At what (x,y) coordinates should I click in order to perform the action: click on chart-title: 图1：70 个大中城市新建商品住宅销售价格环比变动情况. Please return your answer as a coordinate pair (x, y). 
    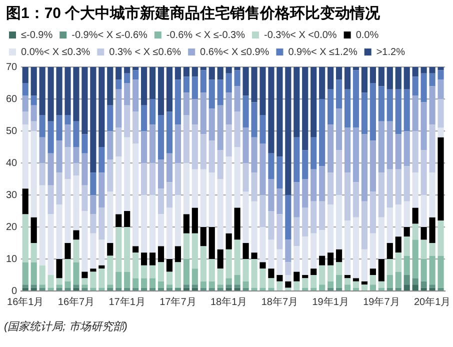
    Looking at the image, I should click on (193, 13).